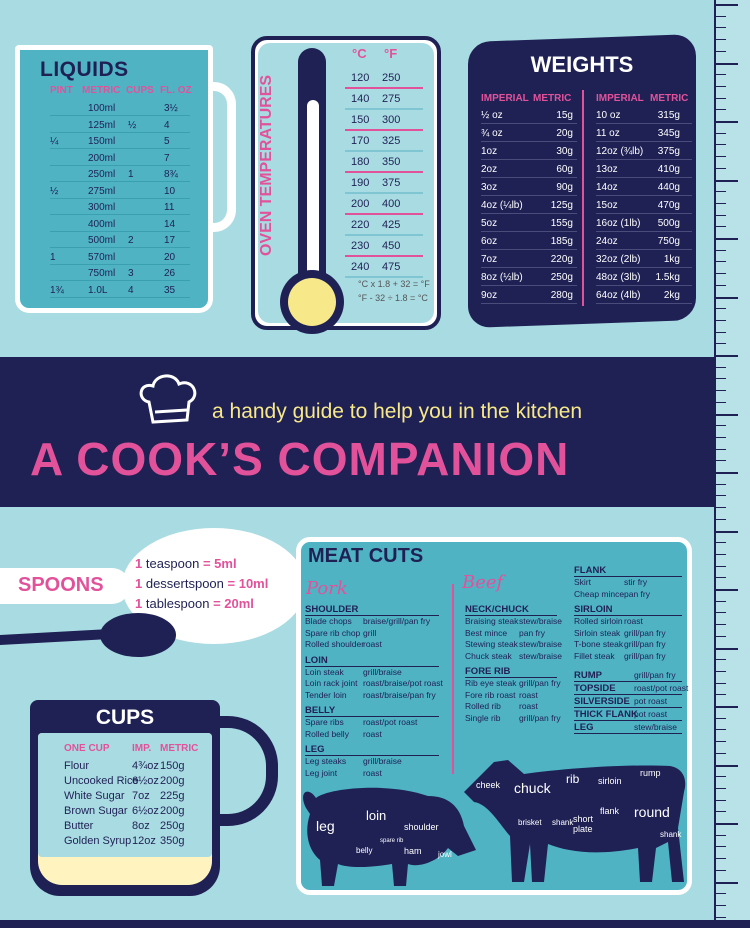 The width and height of the screenshot is (750, 928). Describe the element at coordinates (360, 267) in the screenshot. I see `oven-cell-c: 240` at that location.